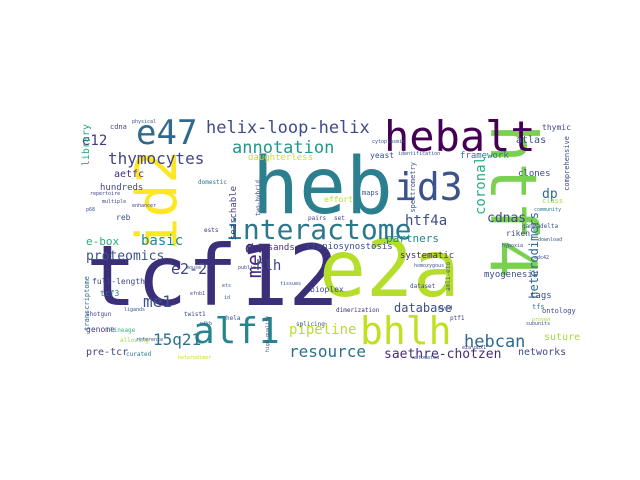  I want to click on word: daughterless, so click(281, 158).